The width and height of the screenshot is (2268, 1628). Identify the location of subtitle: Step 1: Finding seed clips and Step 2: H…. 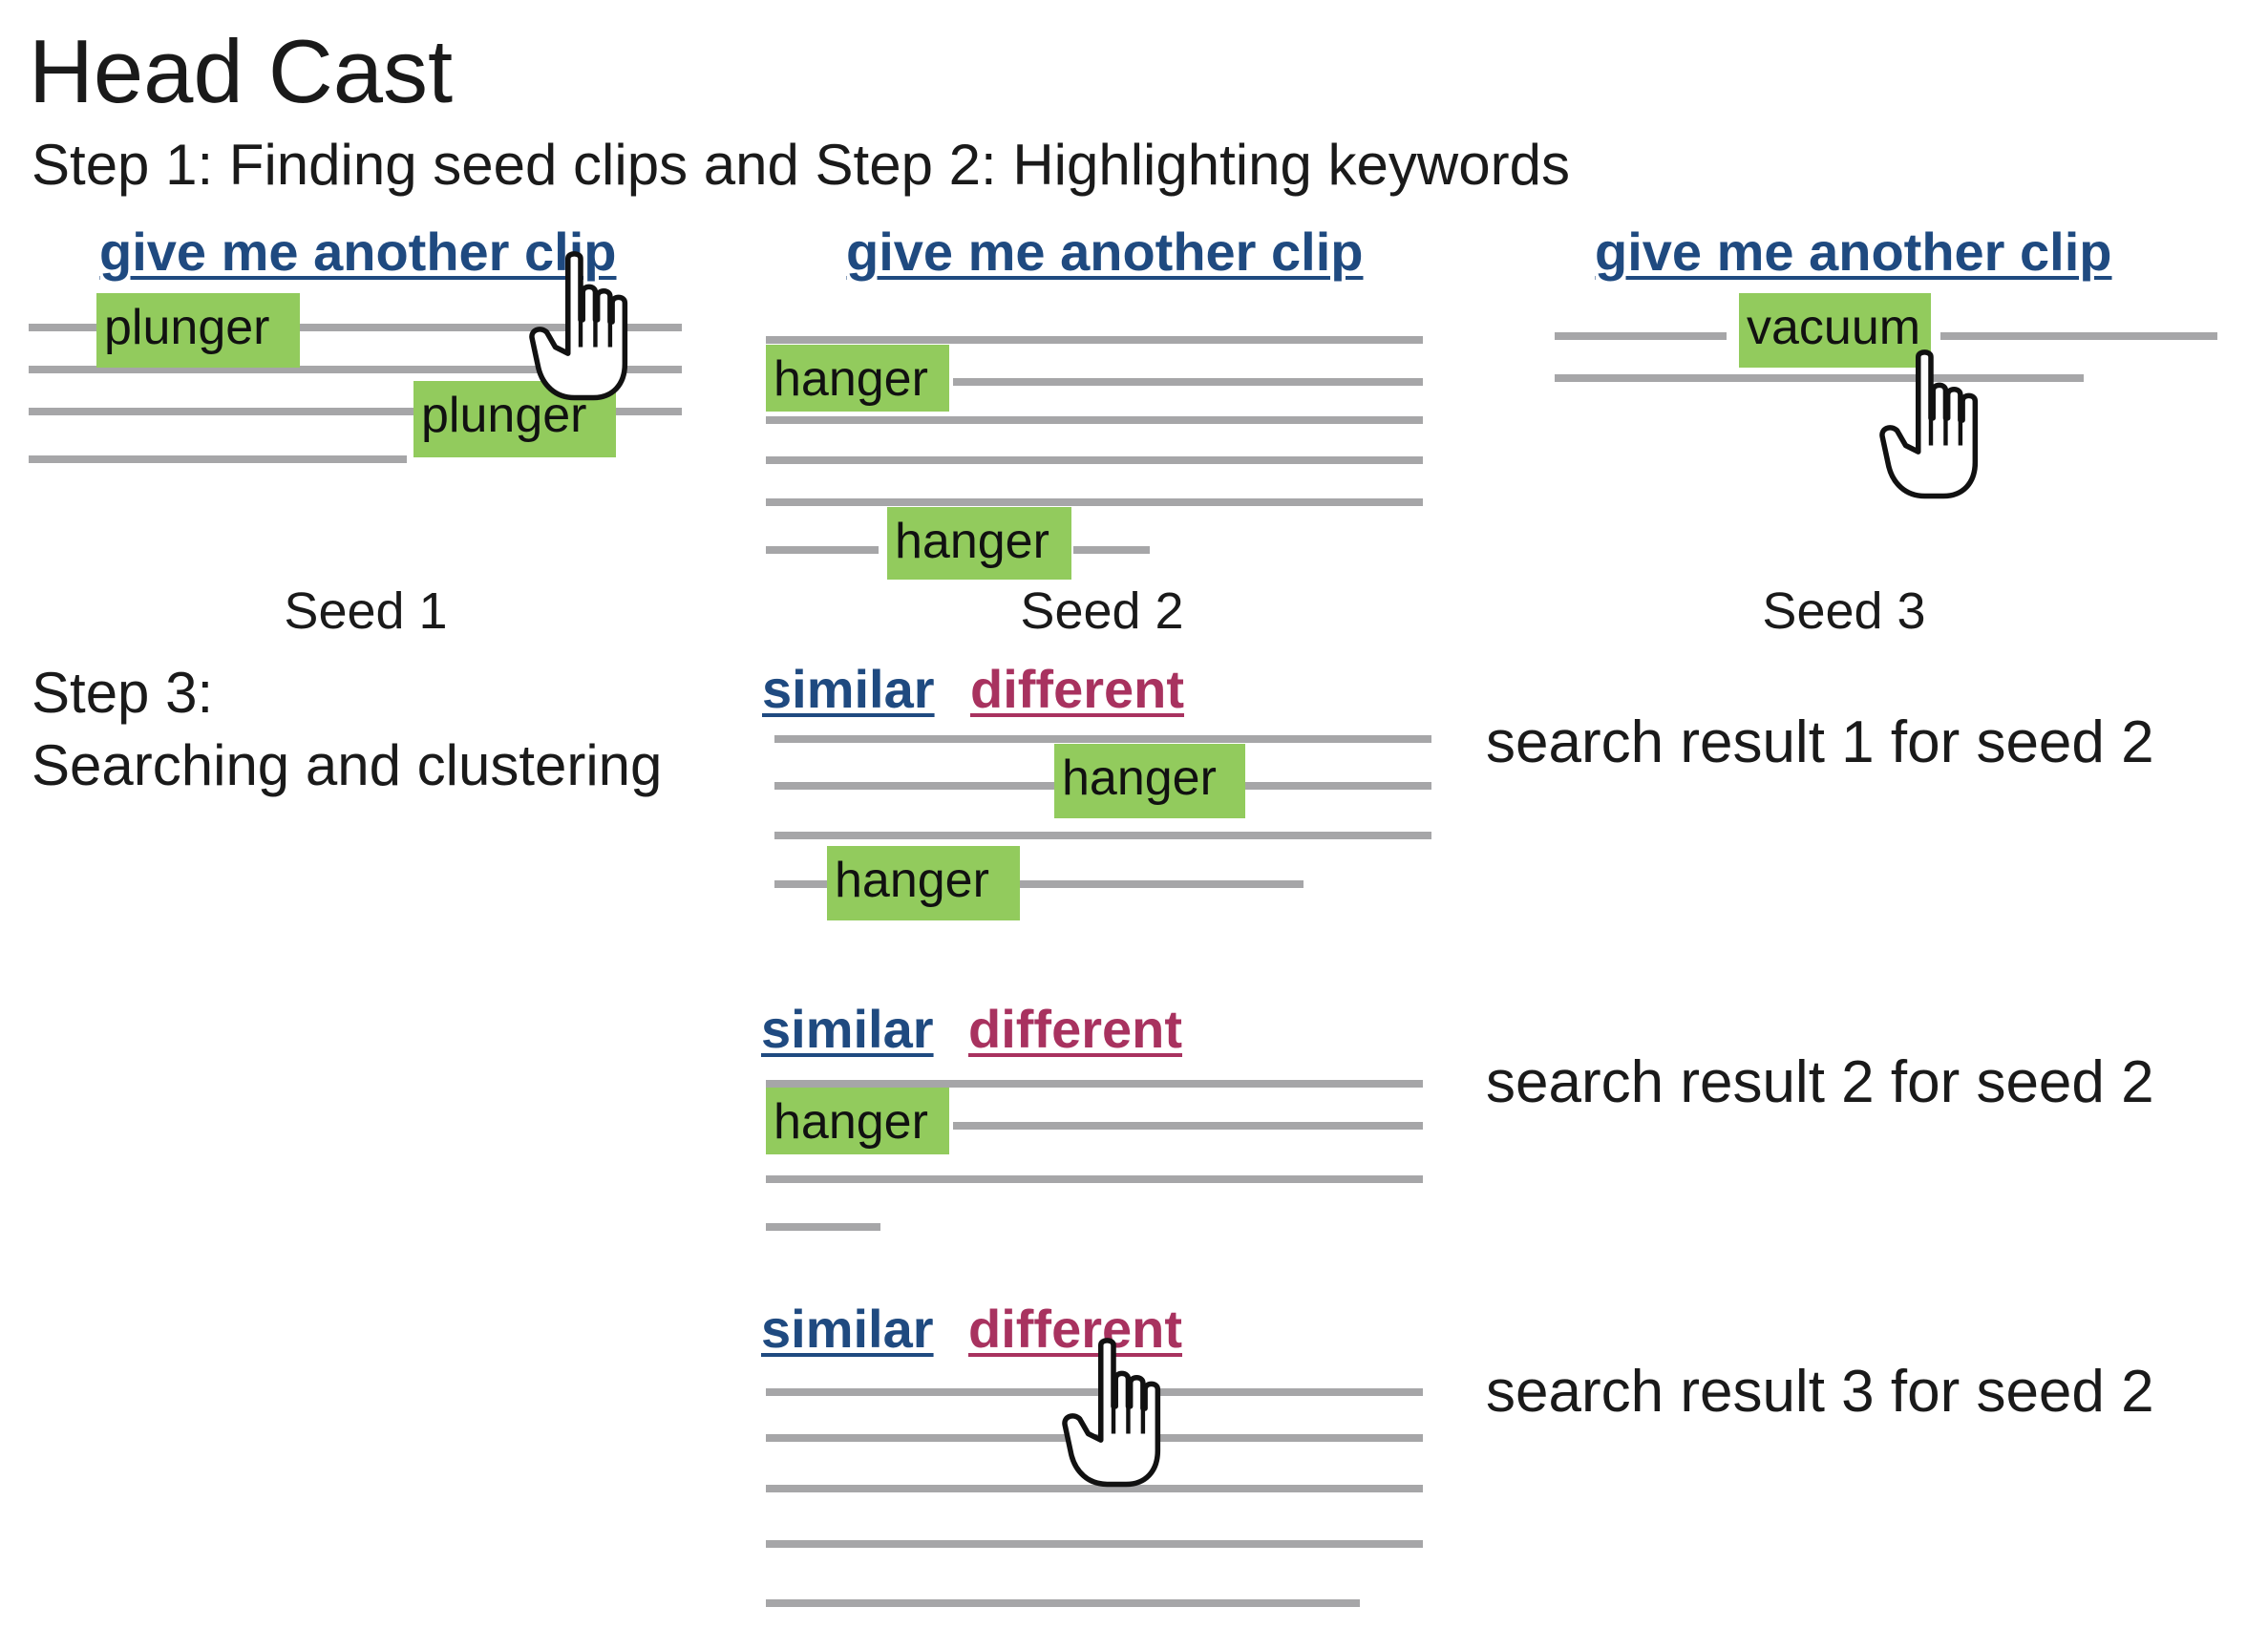
(801, 165).